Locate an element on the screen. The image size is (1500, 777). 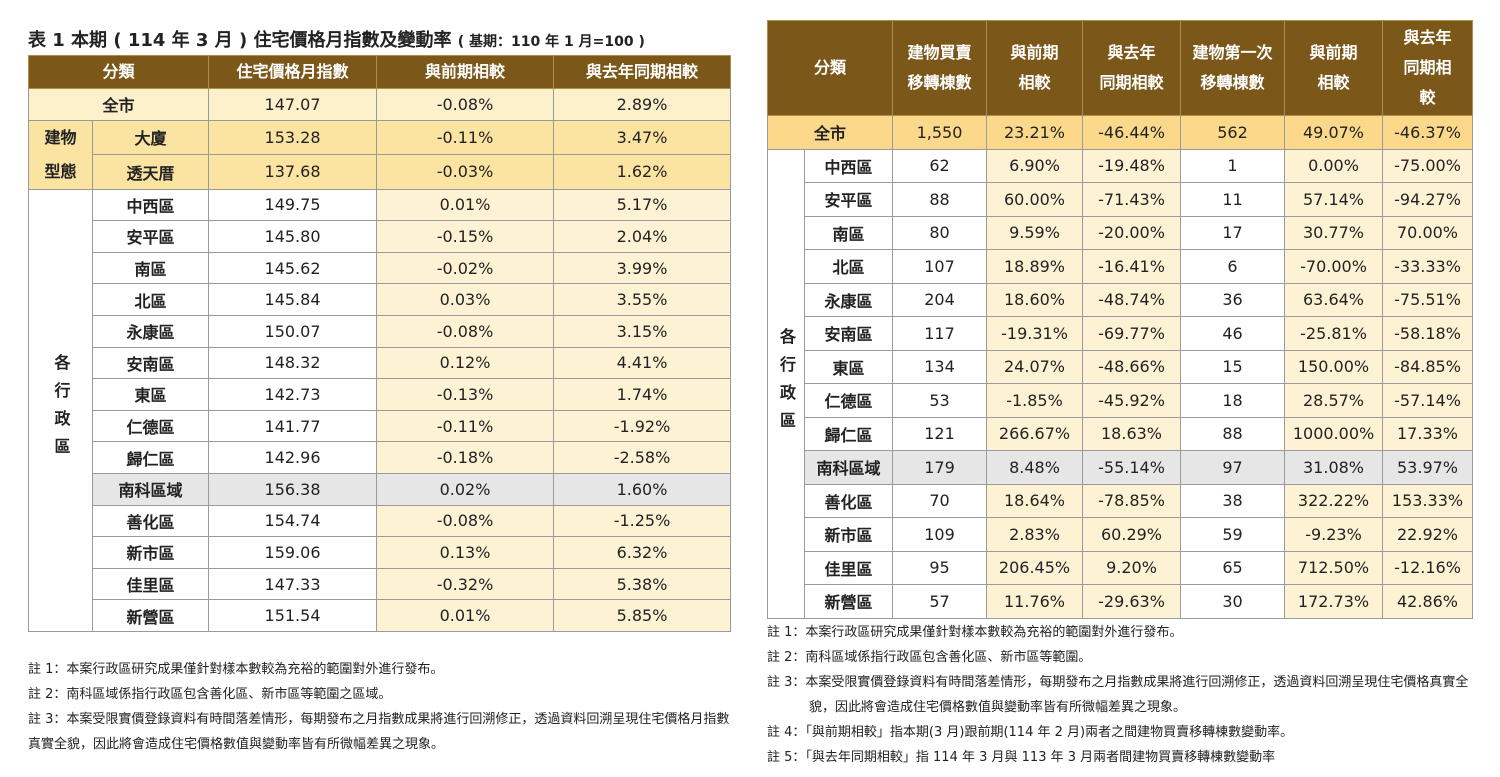
value-cell: 117 is located at coordinates (940, 333).